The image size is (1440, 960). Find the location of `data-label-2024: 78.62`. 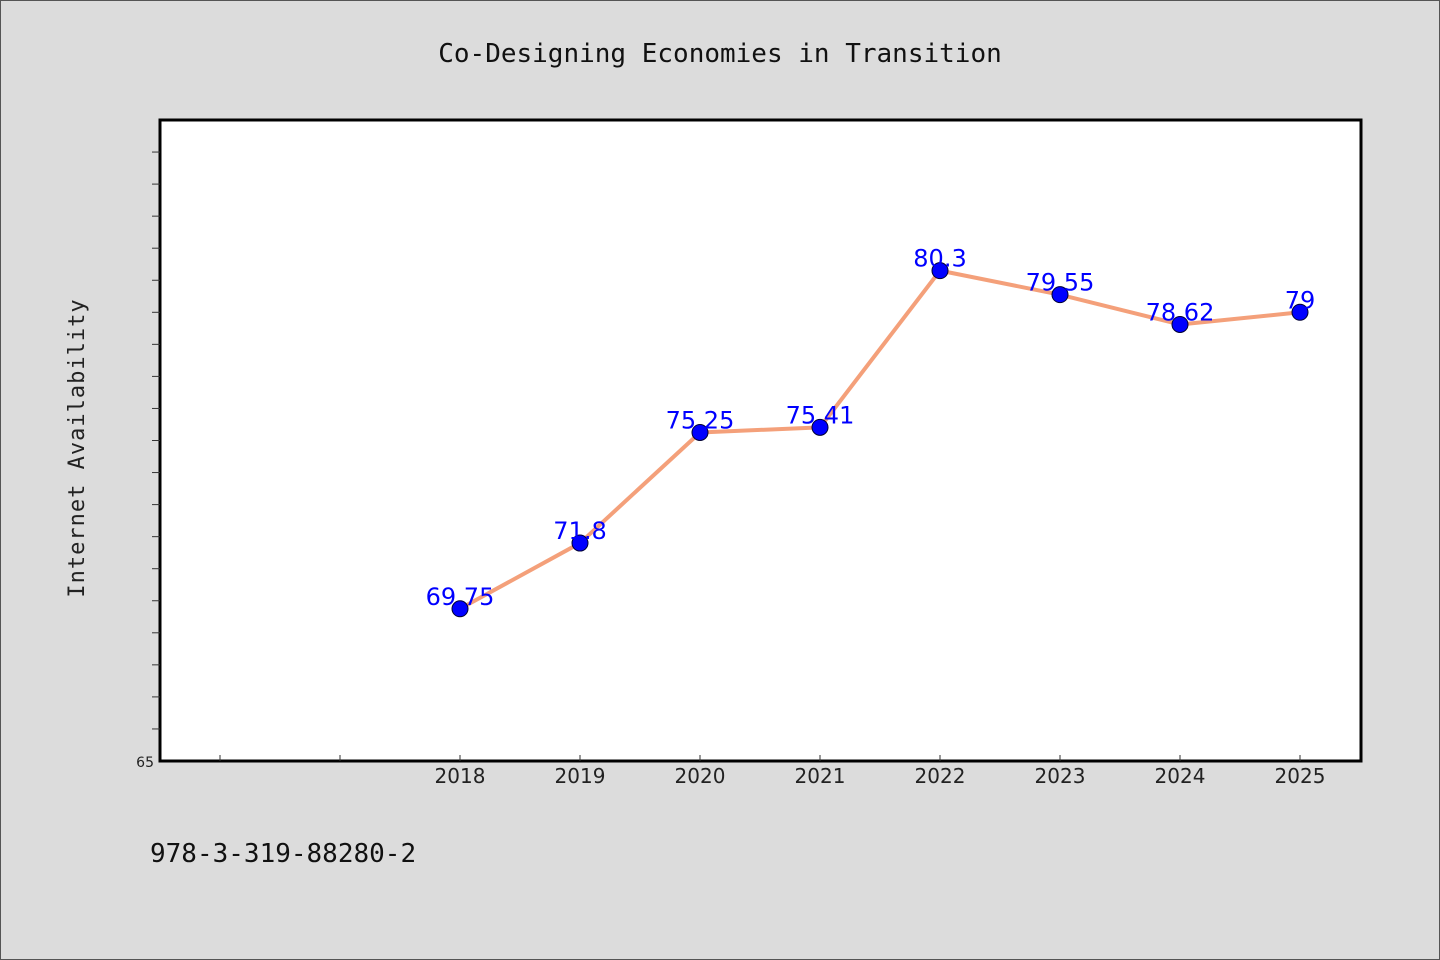

data-label-2024: 78.62 is located at coordinates (1180, 312).